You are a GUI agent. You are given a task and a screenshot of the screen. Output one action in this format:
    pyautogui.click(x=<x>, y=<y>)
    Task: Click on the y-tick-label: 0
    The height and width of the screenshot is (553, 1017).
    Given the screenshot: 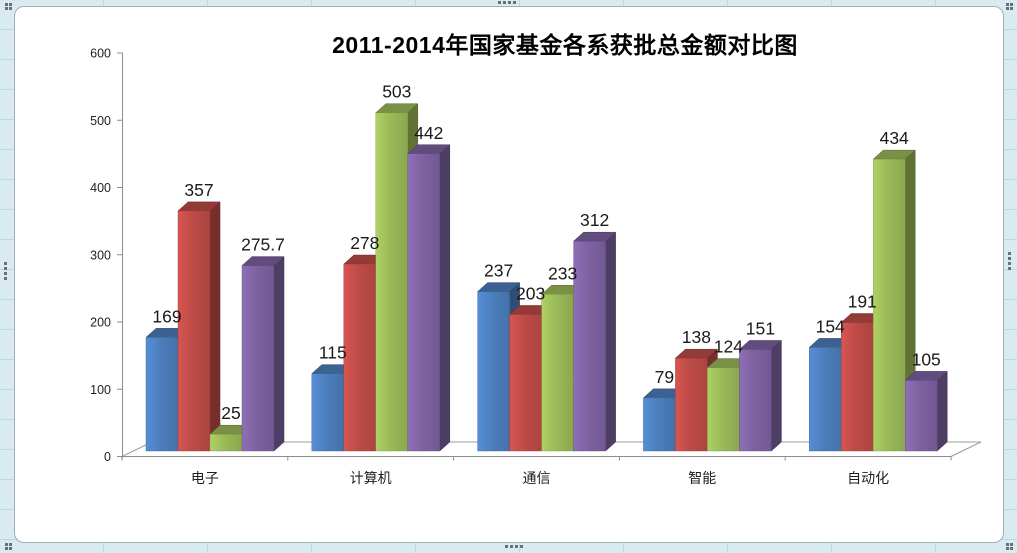 What is the action you would take?
    pyautogui.click(x=107, y=457)
    